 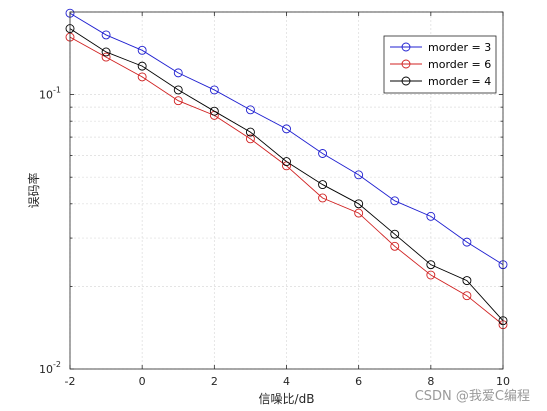 What do you see at coordinates (142, 381) in the screenshot?
I see `x-tick-label: 0` at bounding box center [142, 381].